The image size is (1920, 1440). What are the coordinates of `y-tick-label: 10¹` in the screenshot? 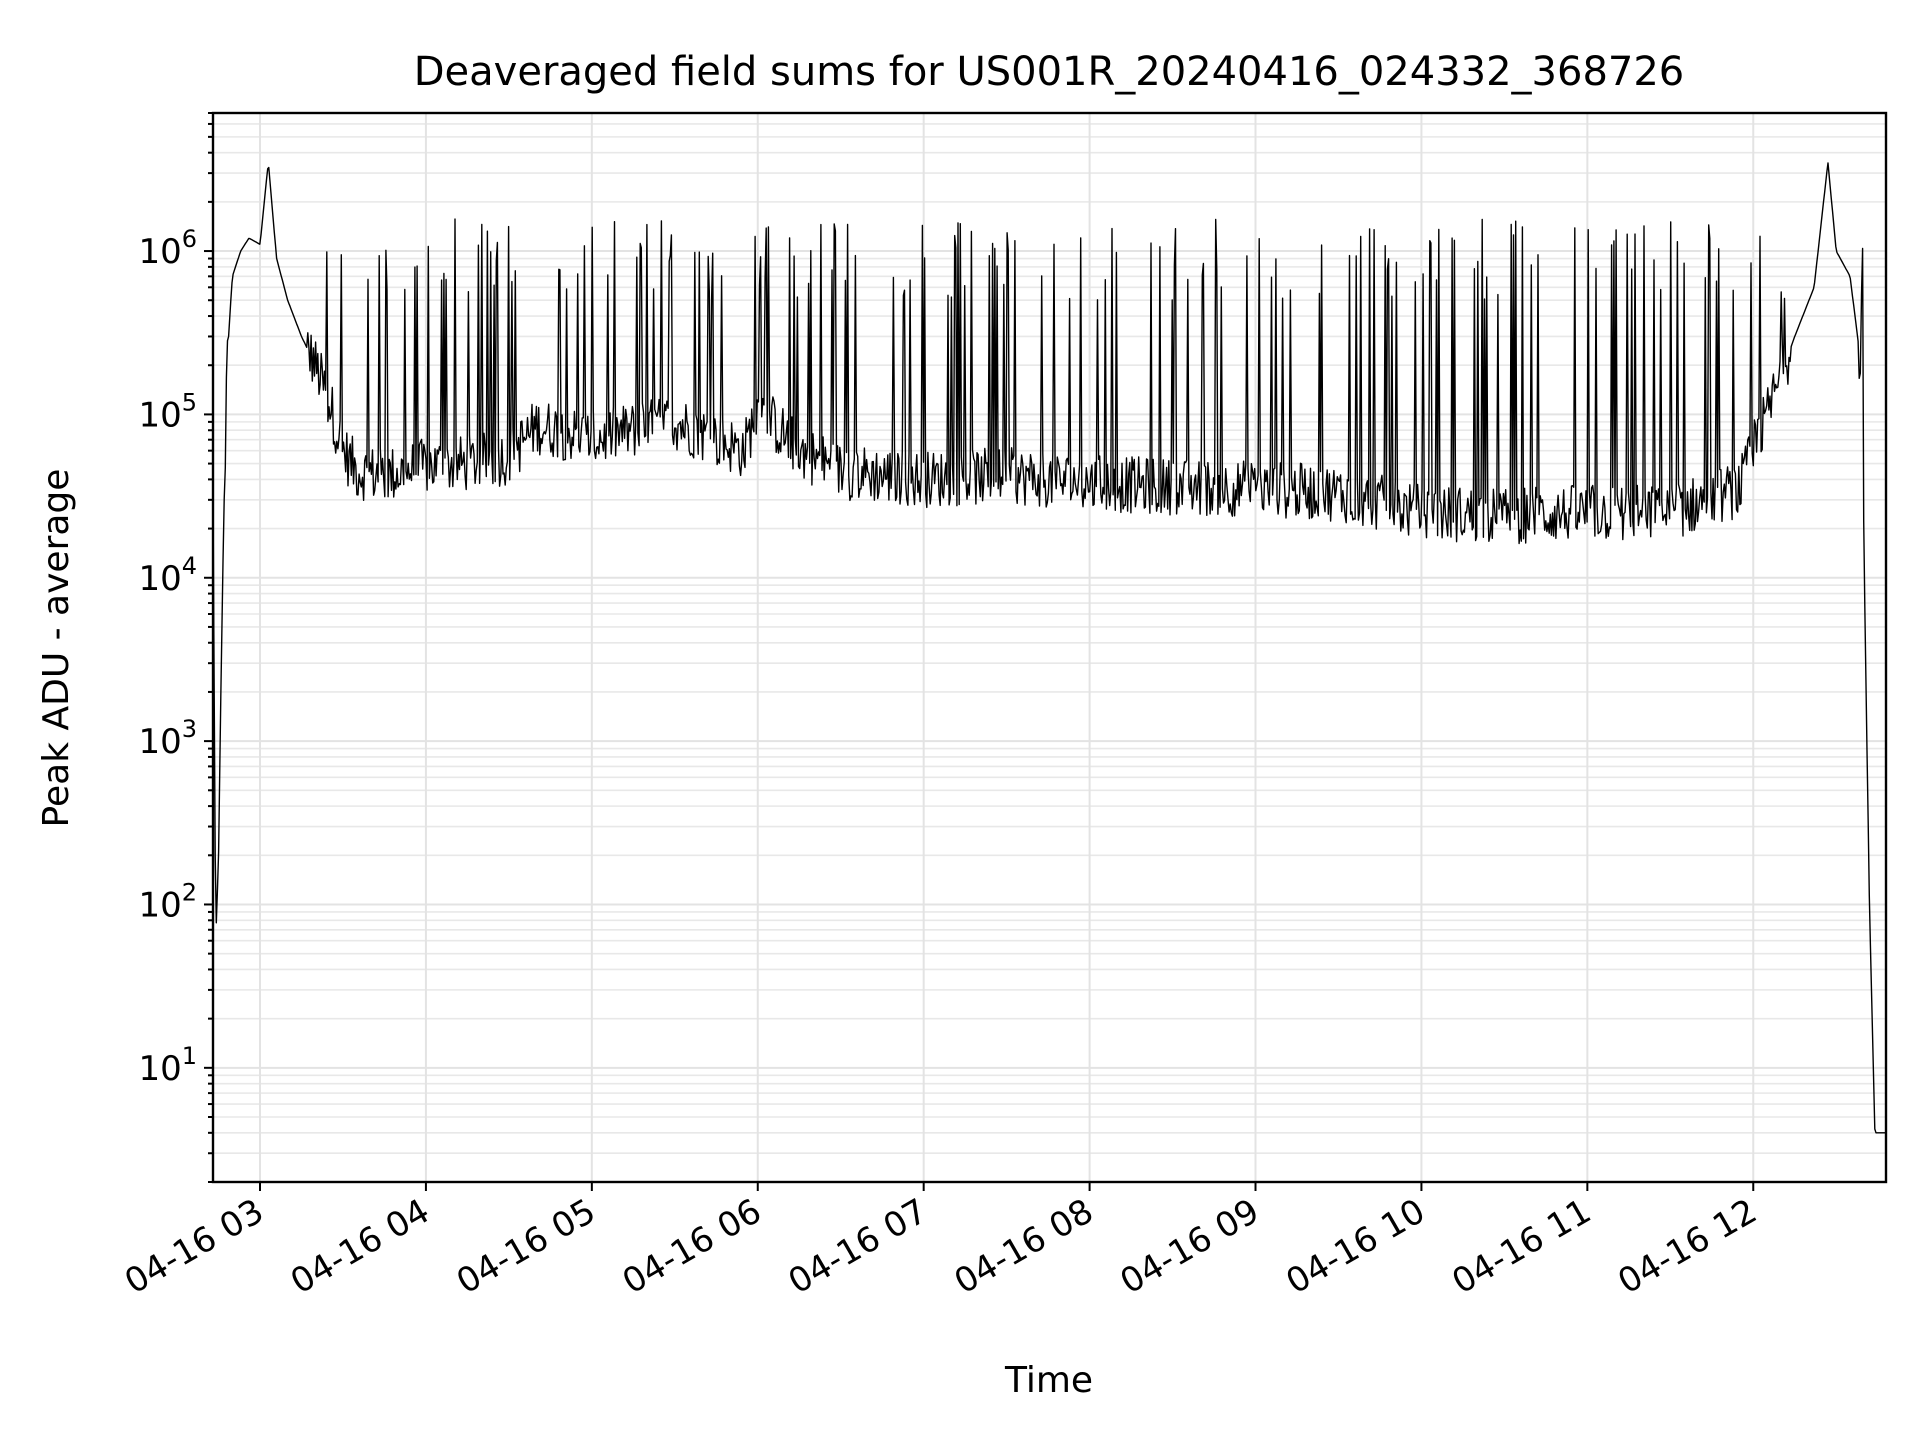 It's located at (167, 1065).